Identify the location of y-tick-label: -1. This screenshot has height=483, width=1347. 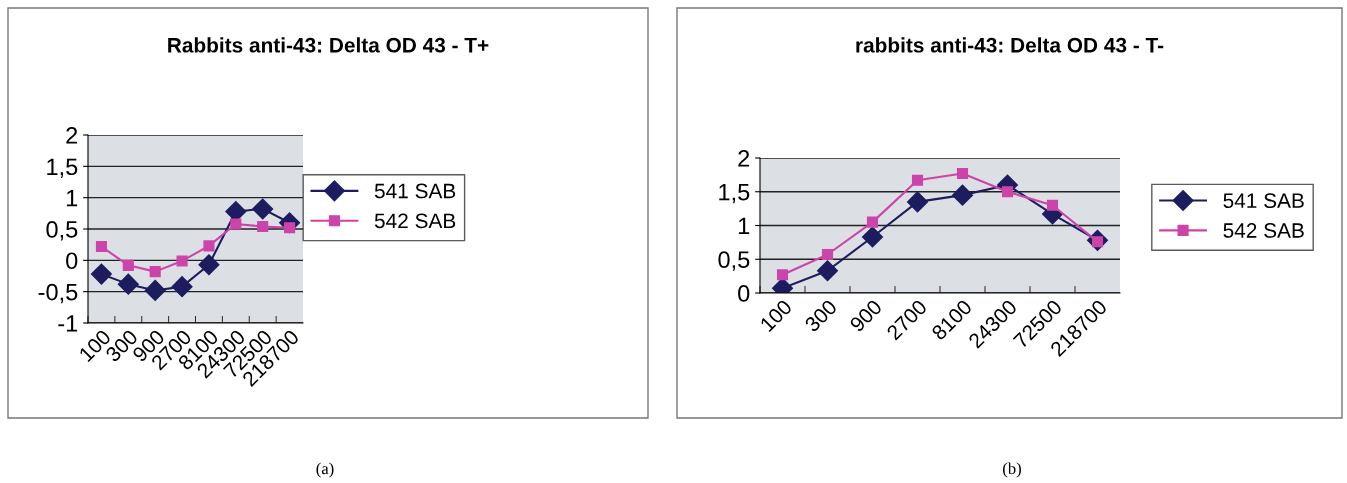
(68, 323).